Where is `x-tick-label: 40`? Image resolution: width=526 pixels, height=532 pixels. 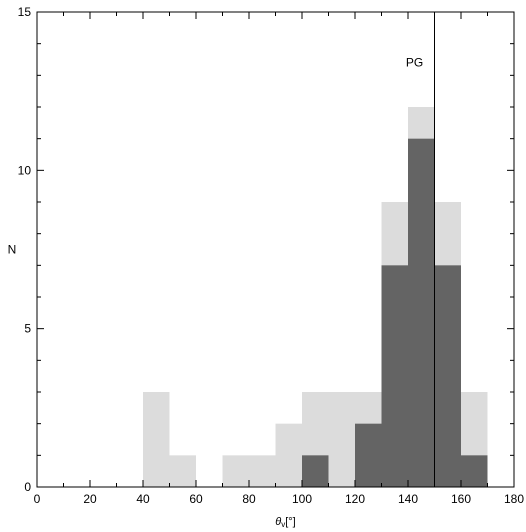
x-tick-label: 40 is located at coordinates (143, 499).